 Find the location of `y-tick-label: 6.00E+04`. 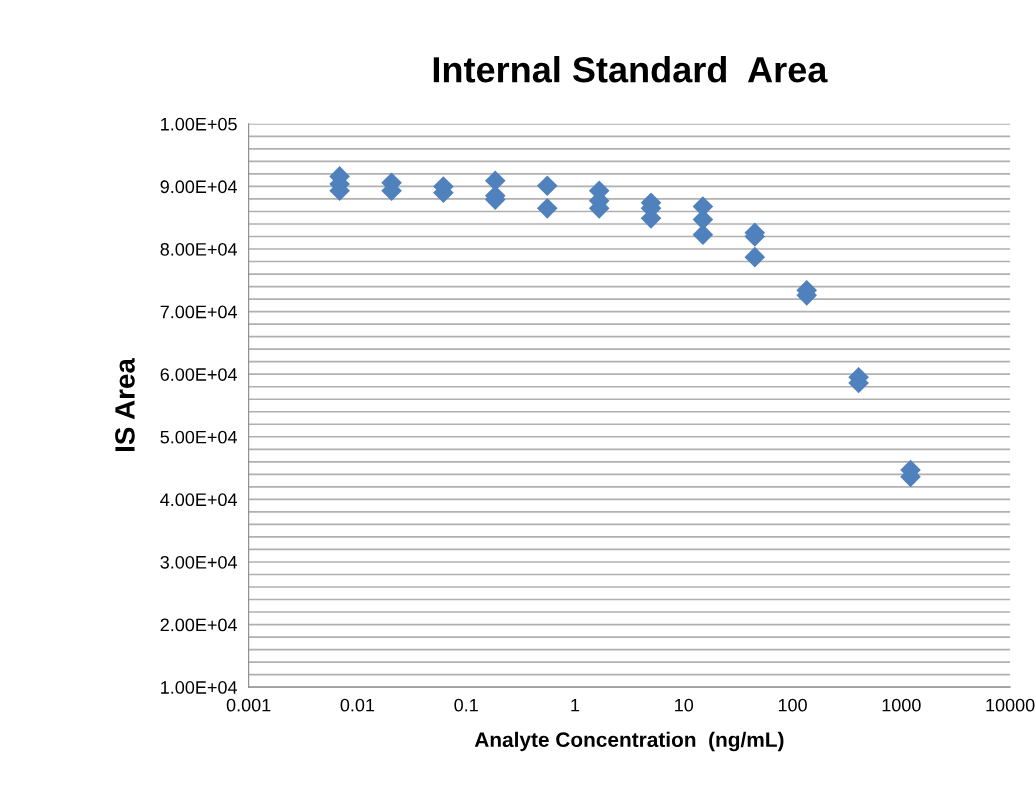

y-tick-label: 6.00E+04 is located at coordinates (198, 374).